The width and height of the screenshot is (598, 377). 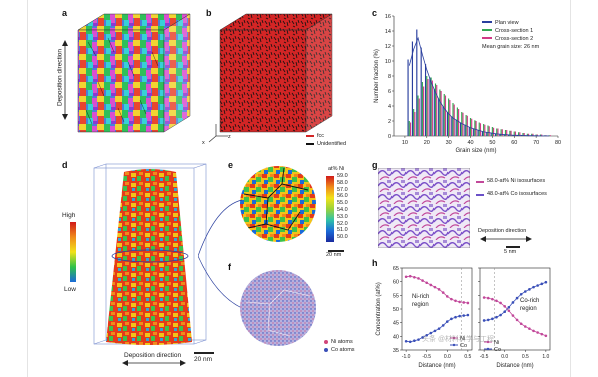 I want to click on x-tick-label: -1.0, so click(x=406, y=357).